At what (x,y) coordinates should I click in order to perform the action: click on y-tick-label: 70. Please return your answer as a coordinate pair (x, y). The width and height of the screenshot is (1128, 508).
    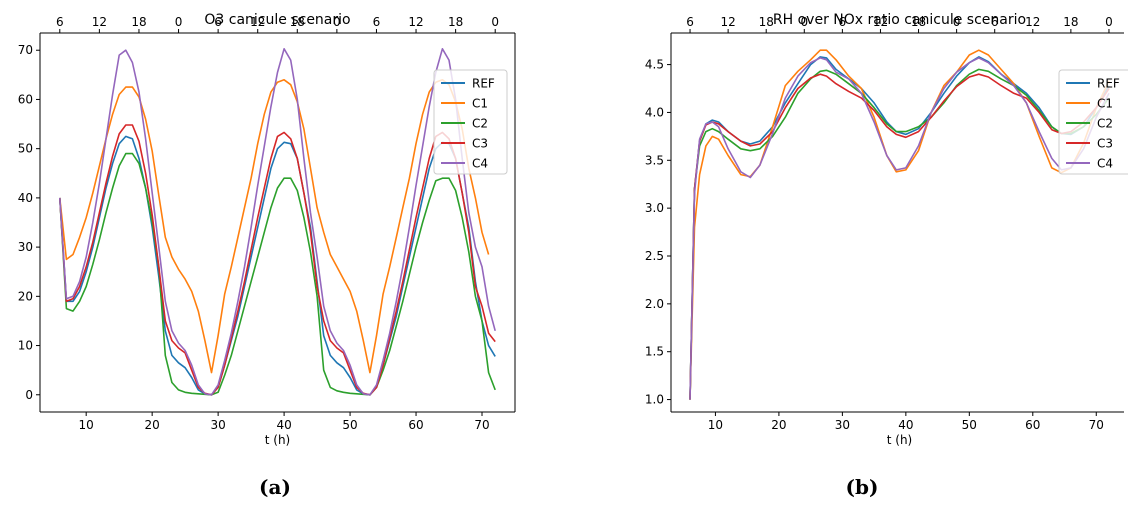
    Looking at the image, I should click on (25, 50).